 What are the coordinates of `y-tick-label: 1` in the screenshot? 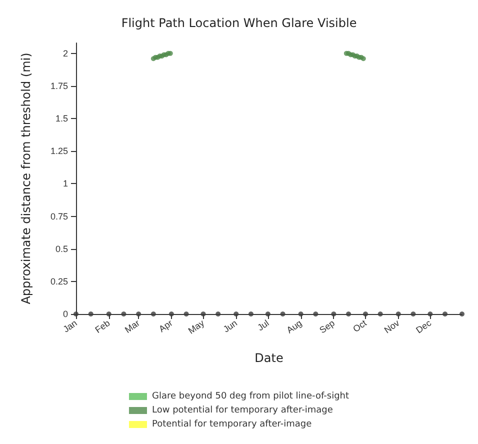 It's located at (65, 183).